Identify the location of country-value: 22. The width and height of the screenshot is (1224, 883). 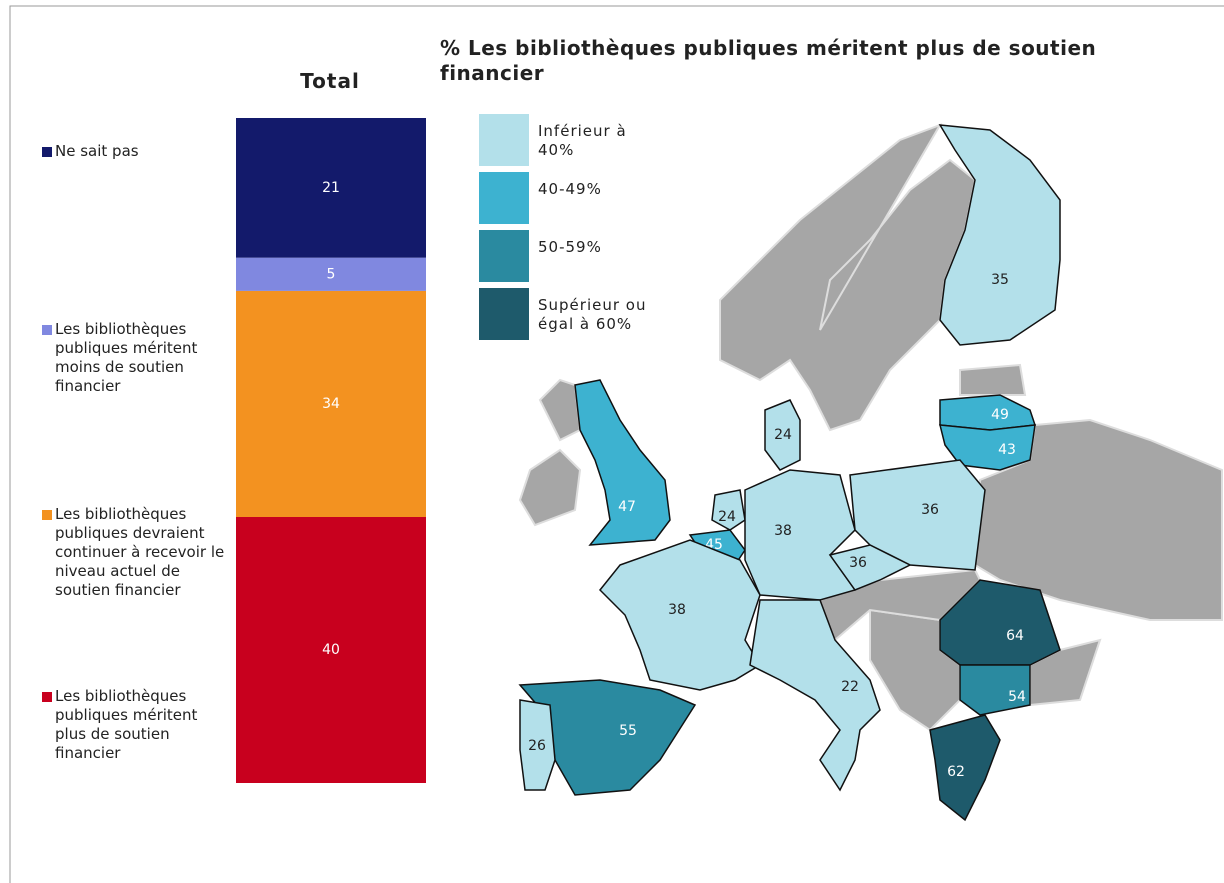
(850, 687).